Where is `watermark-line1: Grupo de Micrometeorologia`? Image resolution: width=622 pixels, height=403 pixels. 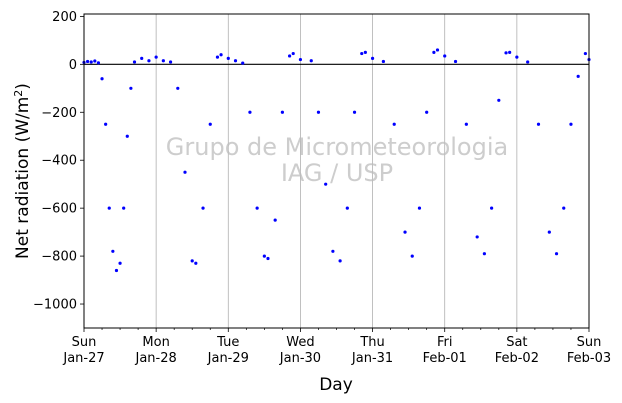
watermark-line1: Grupo de Micrometeorologia is located at coordinates (337, 147).